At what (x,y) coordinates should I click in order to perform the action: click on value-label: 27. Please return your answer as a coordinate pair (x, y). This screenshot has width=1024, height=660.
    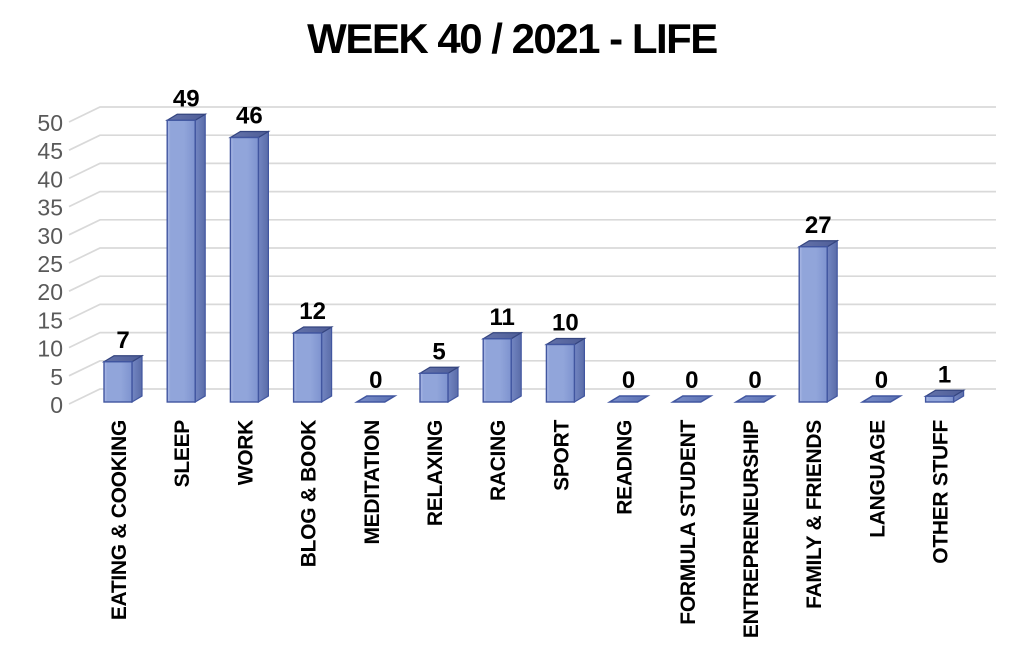
    Looking at the image, I should click on (818, 225).